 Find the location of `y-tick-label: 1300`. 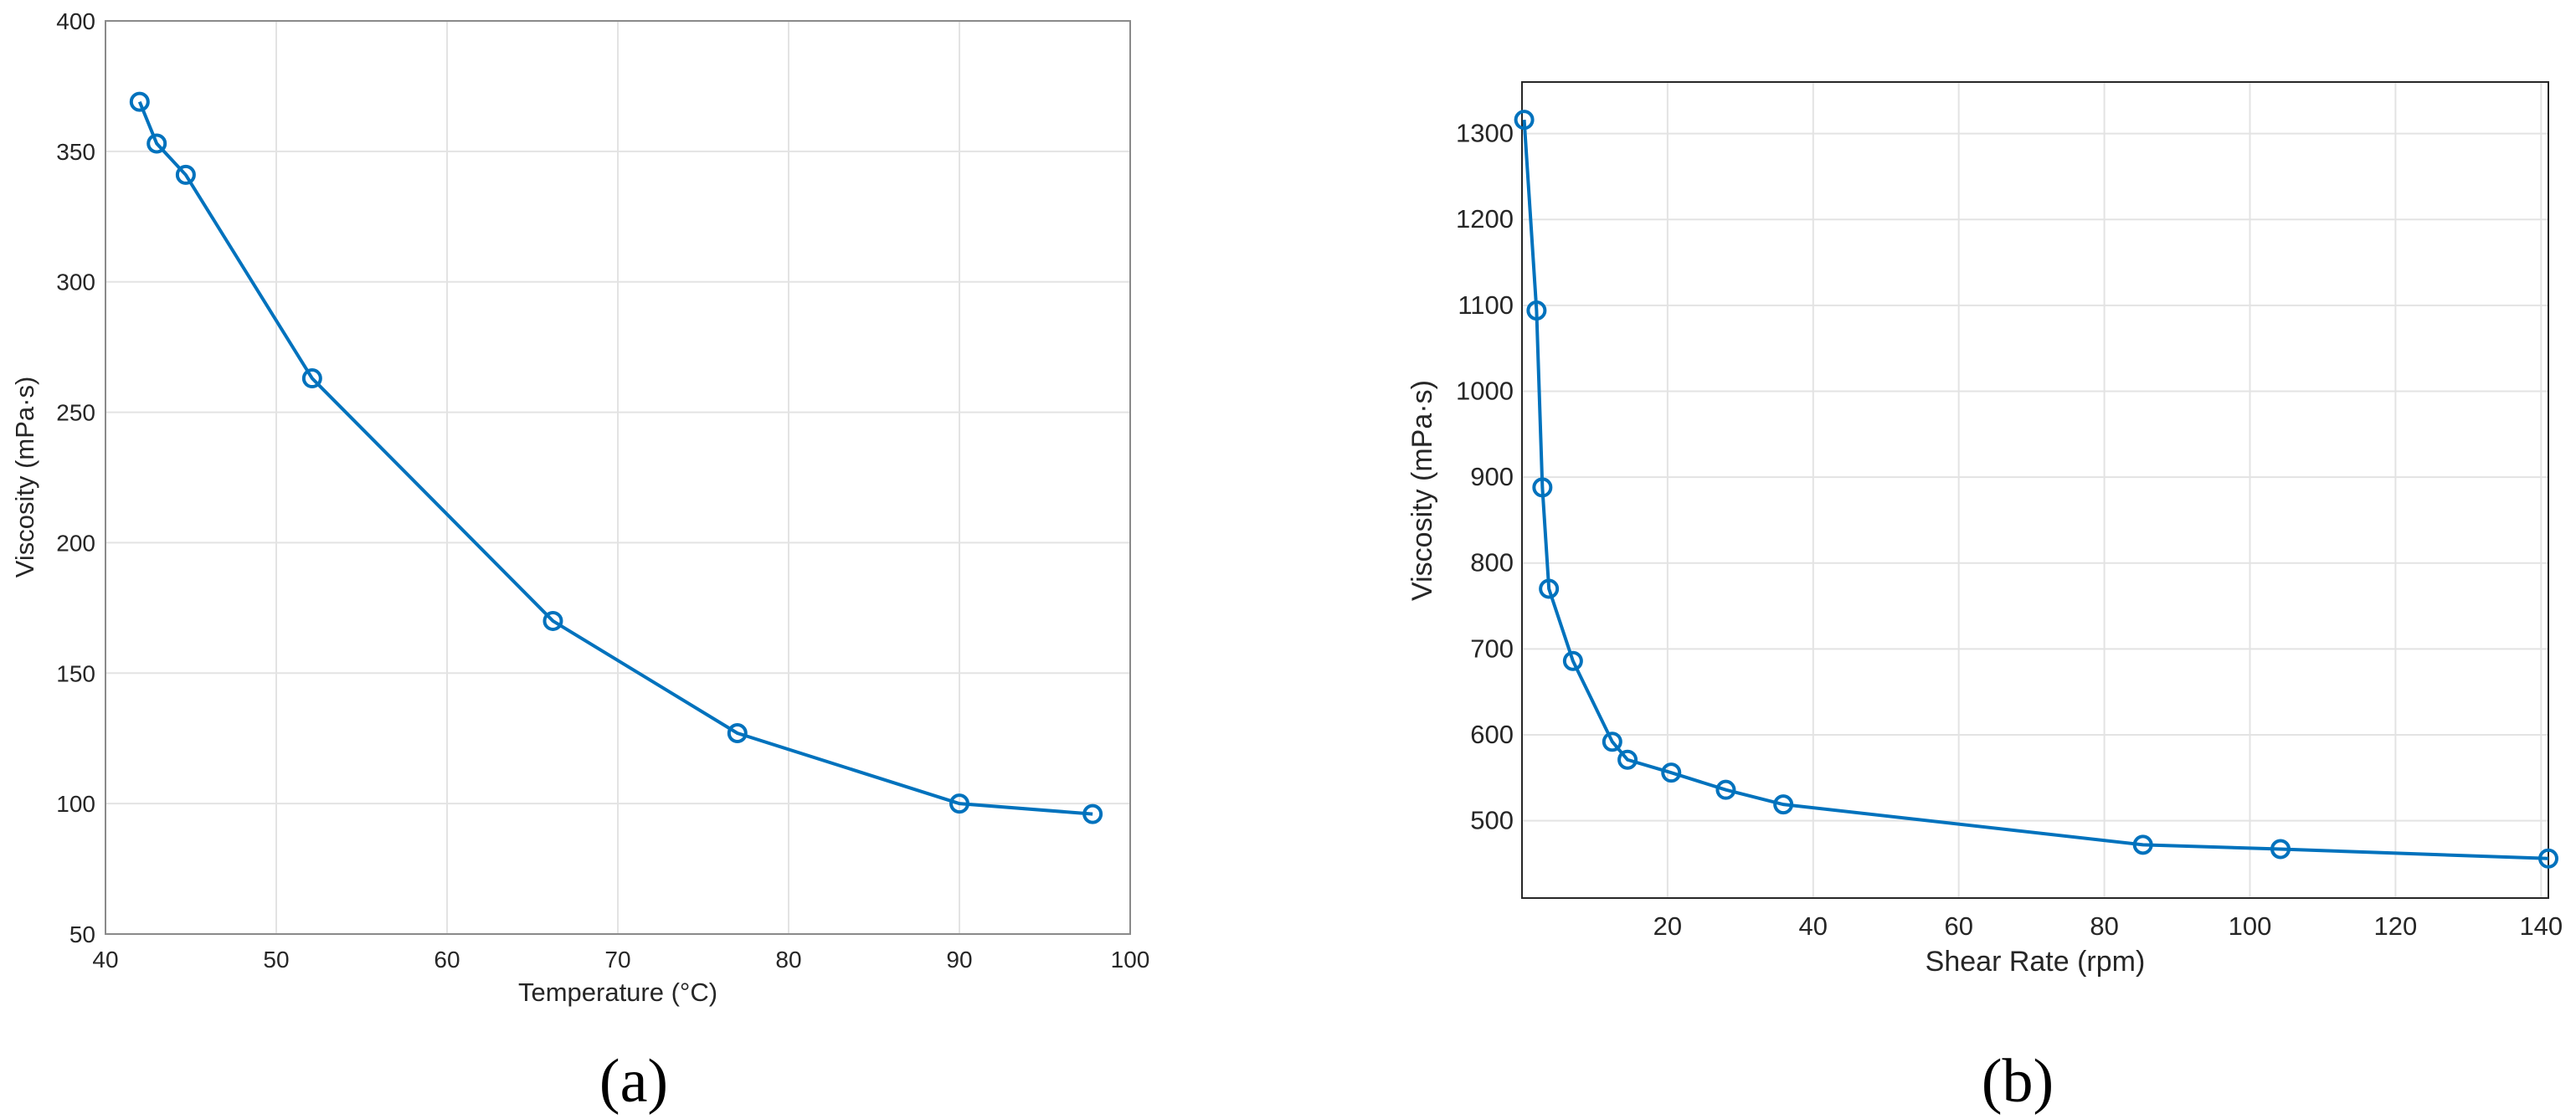

y-tick-label: 1300 is located at coordinates (1485, 133).